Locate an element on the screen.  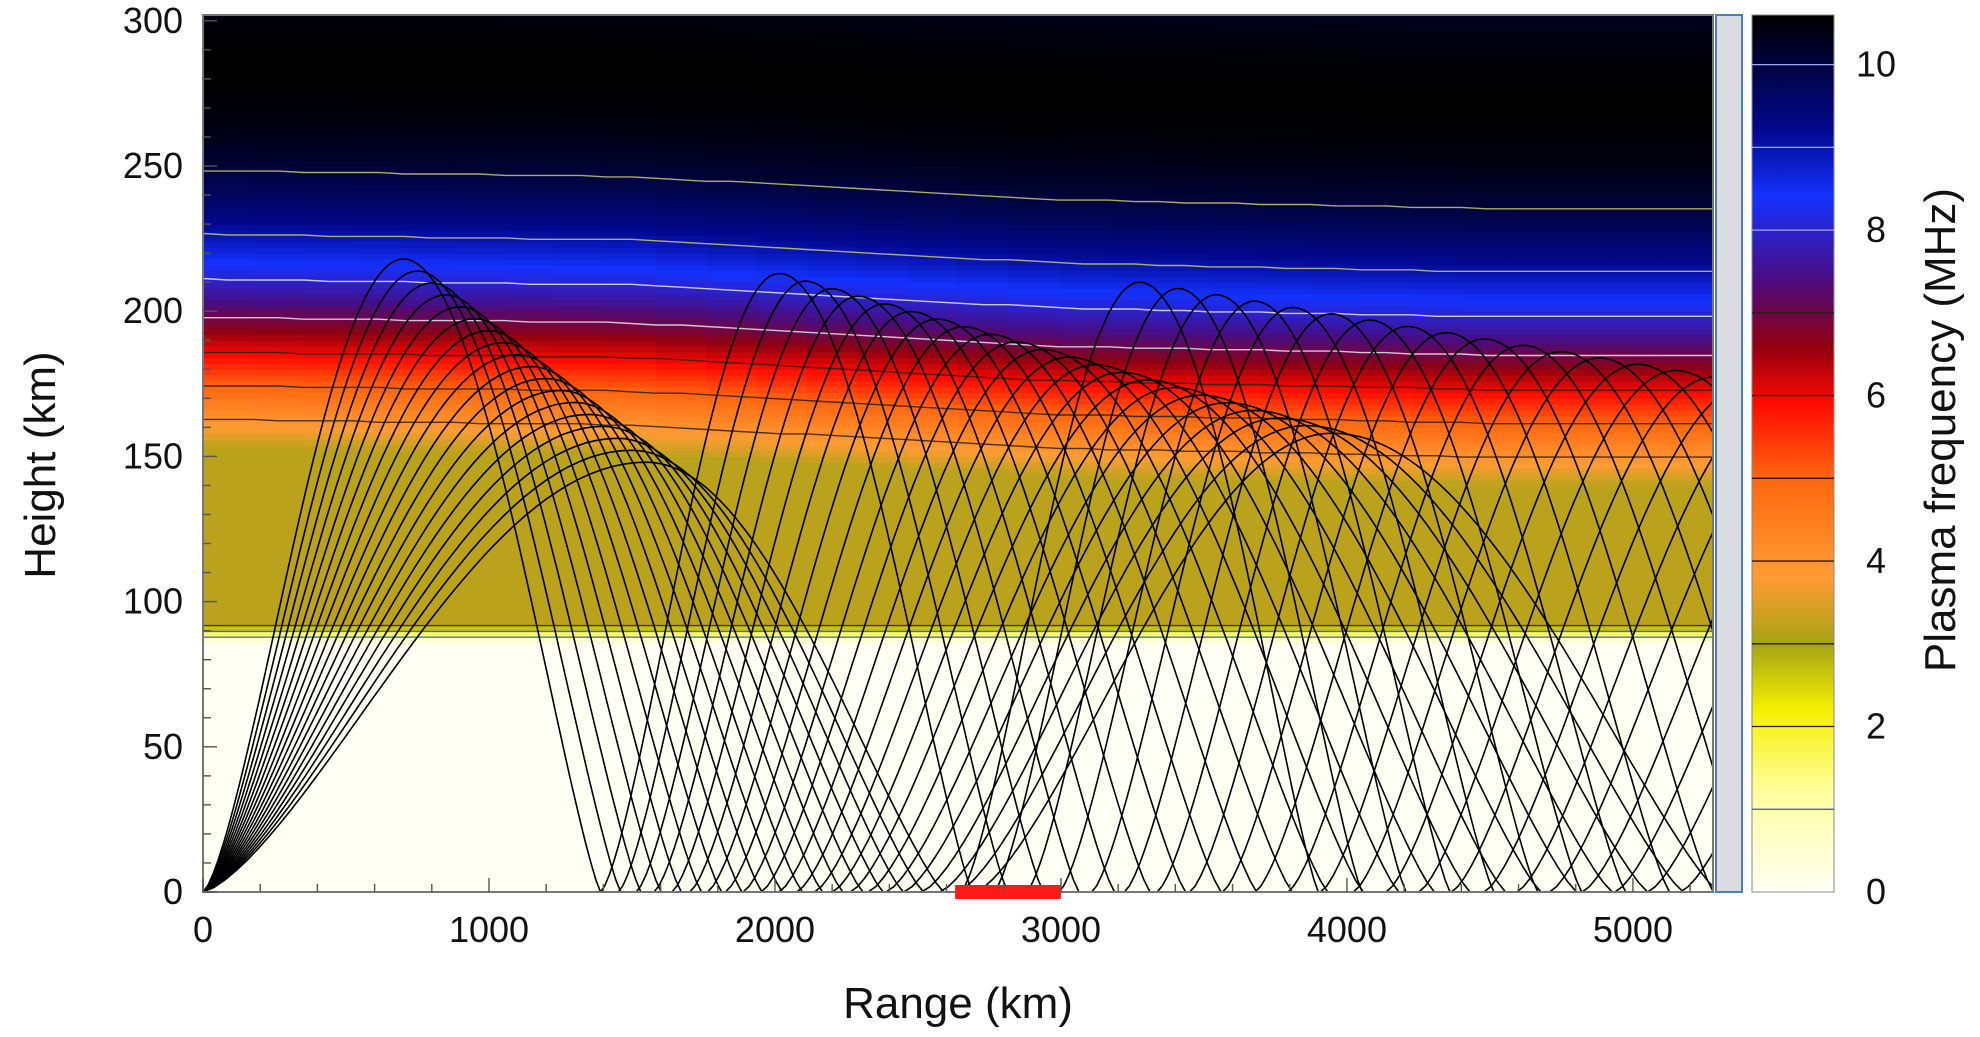
colorbar-tick-label: 8 is located at coordinates (1876, 229).